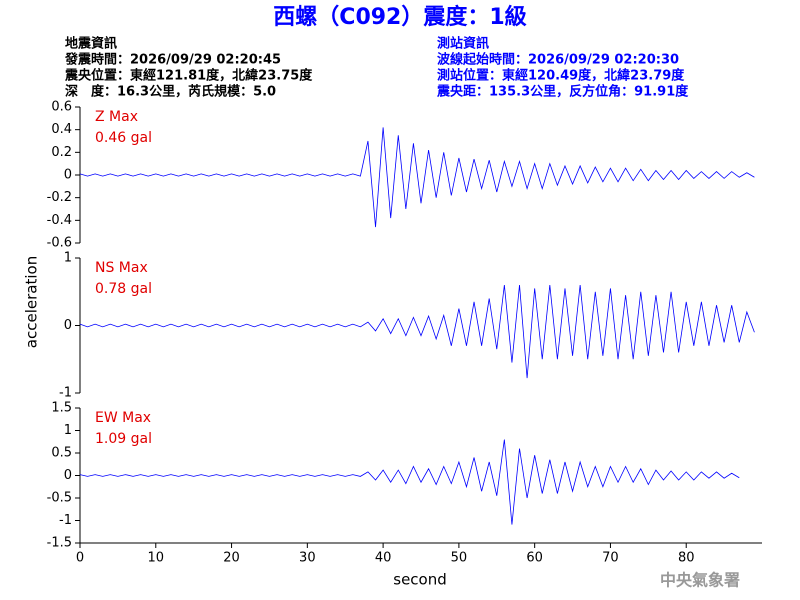 The height and width of the screenshot is (600, 800). I want to click on y-tick-label: -0.5, so click(59, 498).